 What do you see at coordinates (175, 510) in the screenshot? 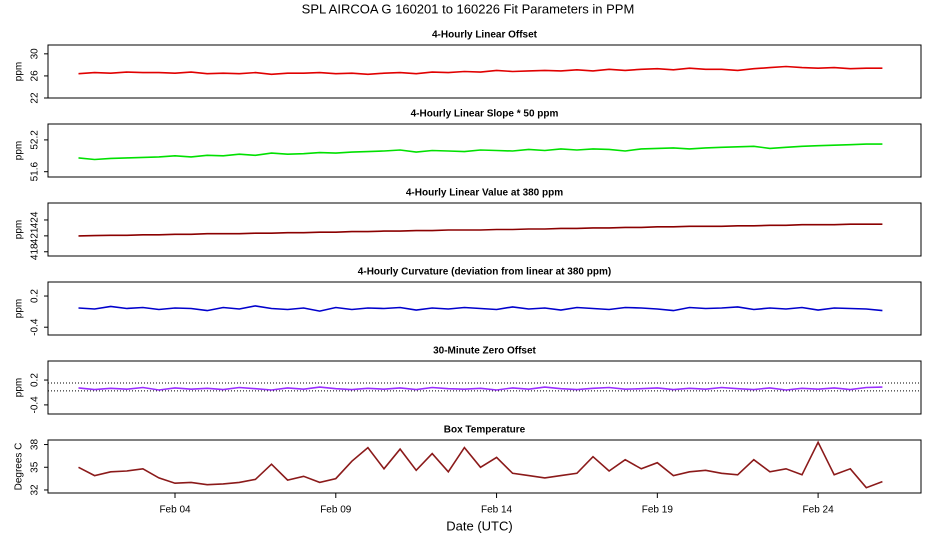
I see `x-tick-label: Feb 04` at bounding box center [175, 510].